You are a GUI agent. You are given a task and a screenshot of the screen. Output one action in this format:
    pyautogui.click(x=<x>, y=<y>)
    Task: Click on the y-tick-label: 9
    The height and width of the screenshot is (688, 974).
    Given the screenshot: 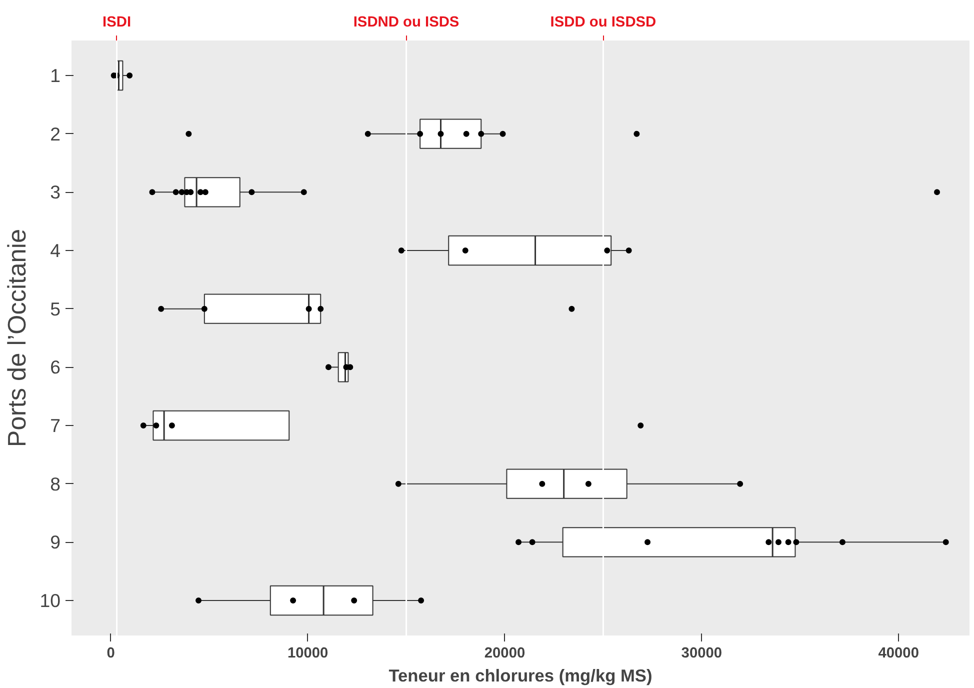 What is the action you would take?
    pyautogui.click(x=55, y=542)
    